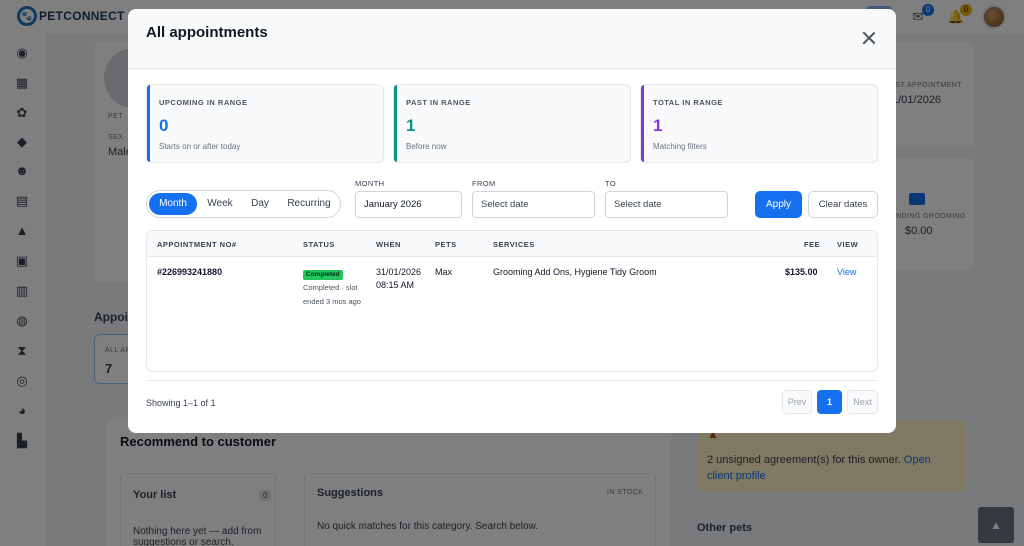 The image size is (1024, 546). What do you see at coordinates (173, 204) in the screenshot?
I see `view-mode-month: Month` at bounding box center [173, 204].